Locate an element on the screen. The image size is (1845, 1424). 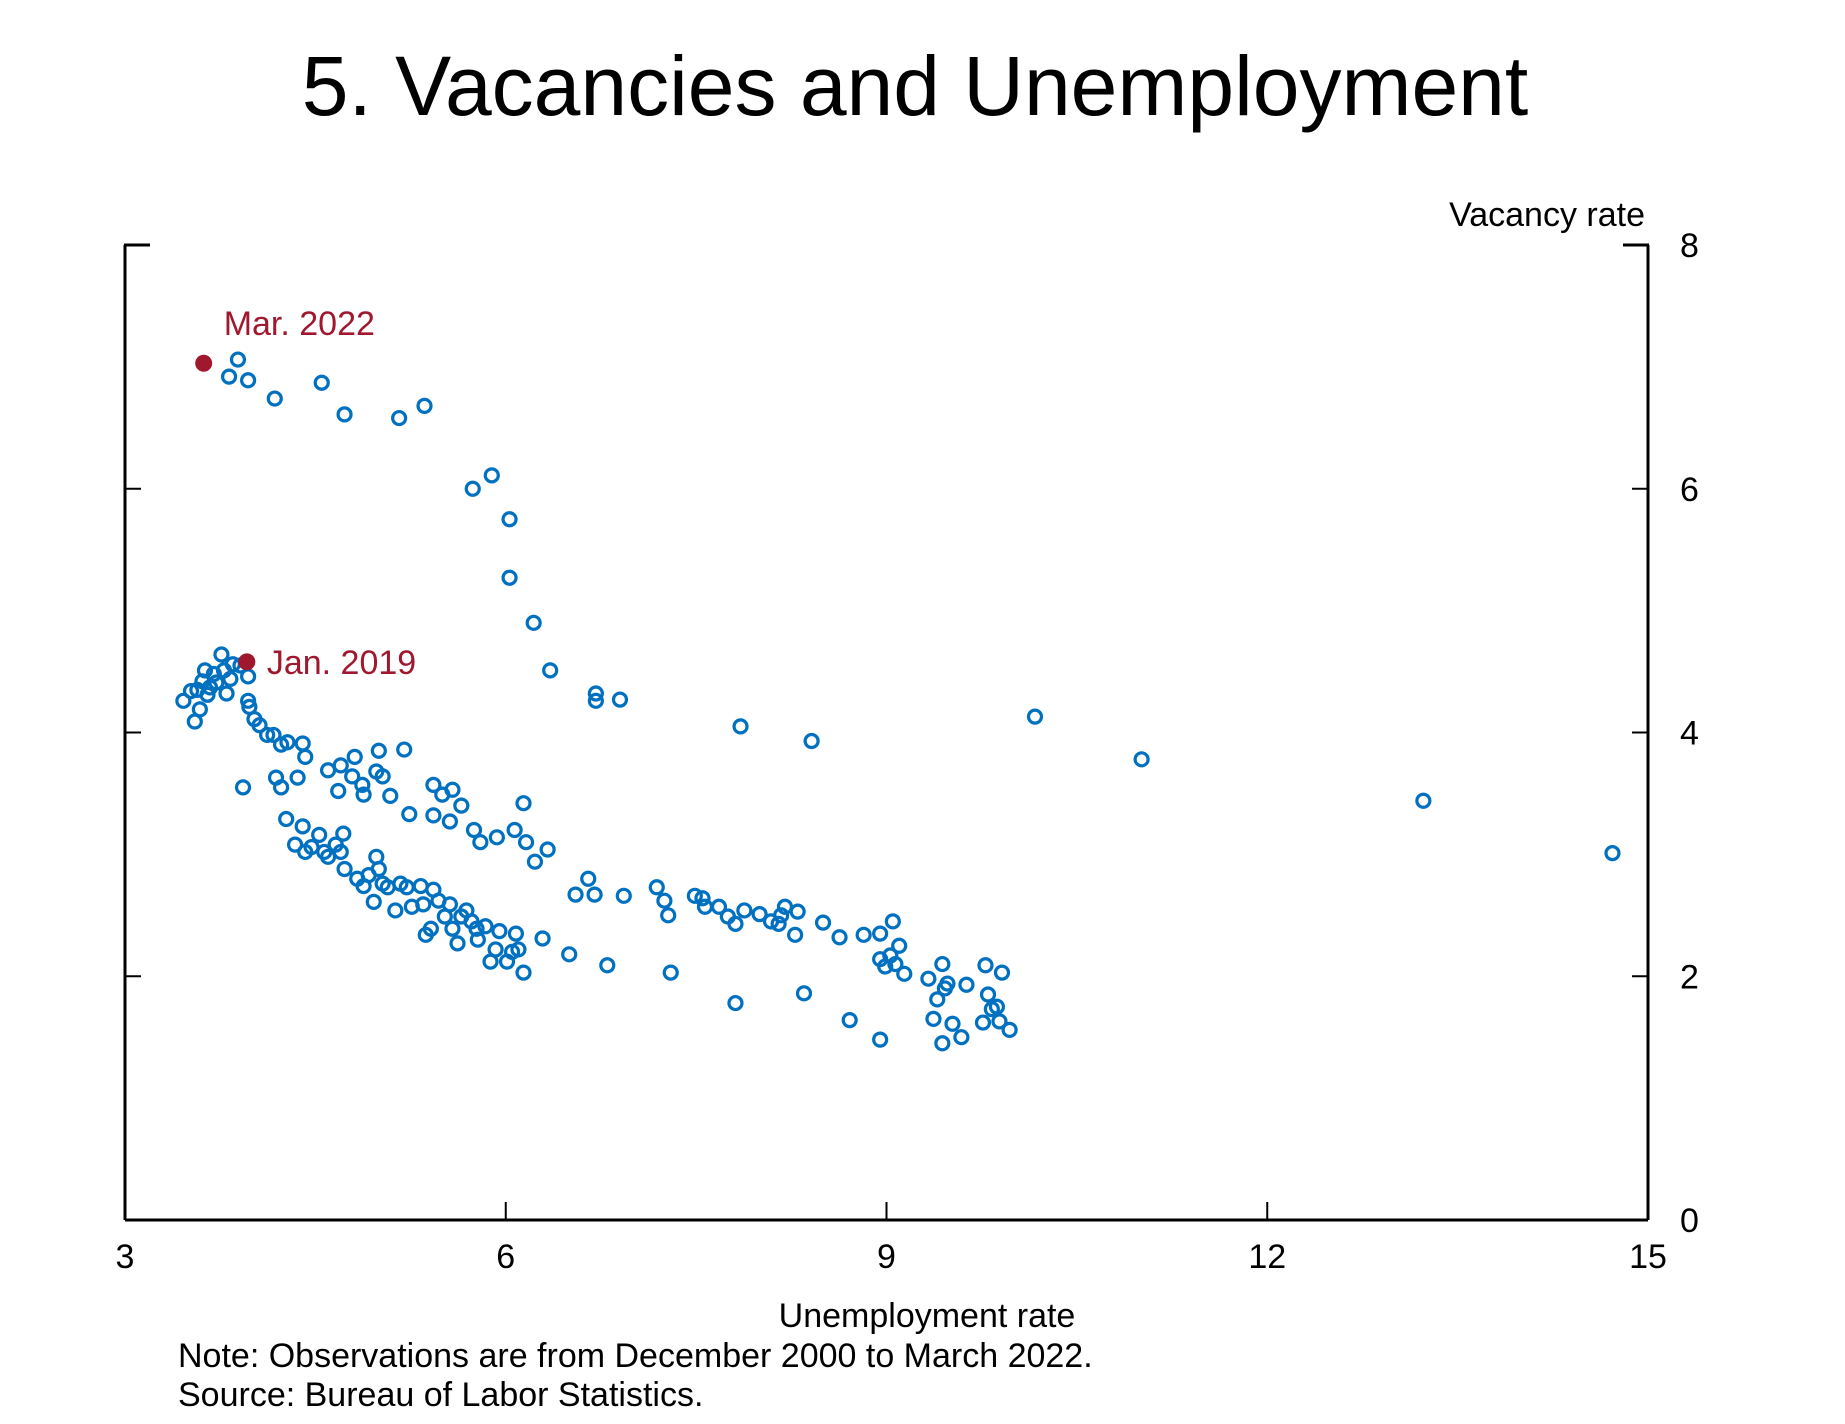
y-tick-label: 8 is located at coordinates (1689, 246).